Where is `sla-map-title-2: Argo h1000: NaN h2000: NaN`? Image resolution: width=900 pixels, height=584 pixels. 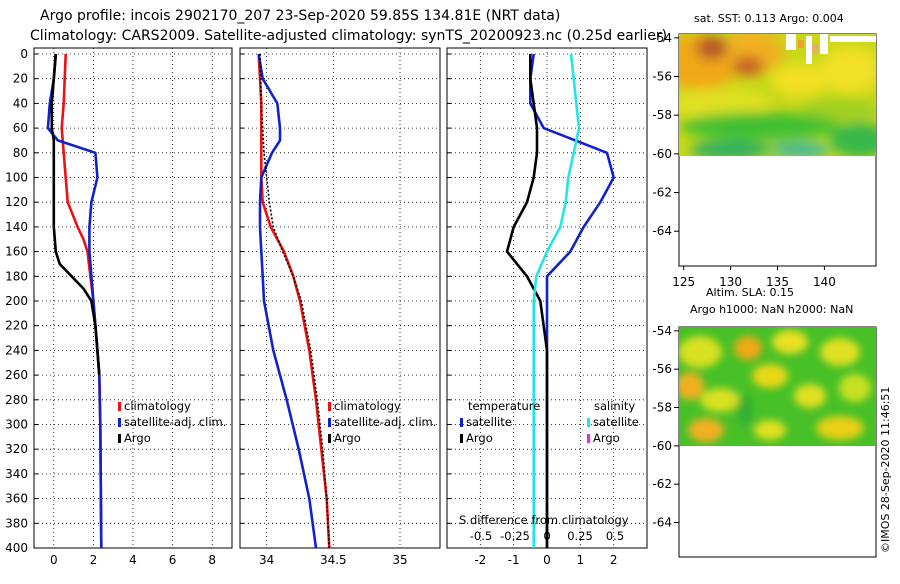 sla-map-title-2: Argo h1000: NaN h2000: NaN is located at coordinates (771, 309).